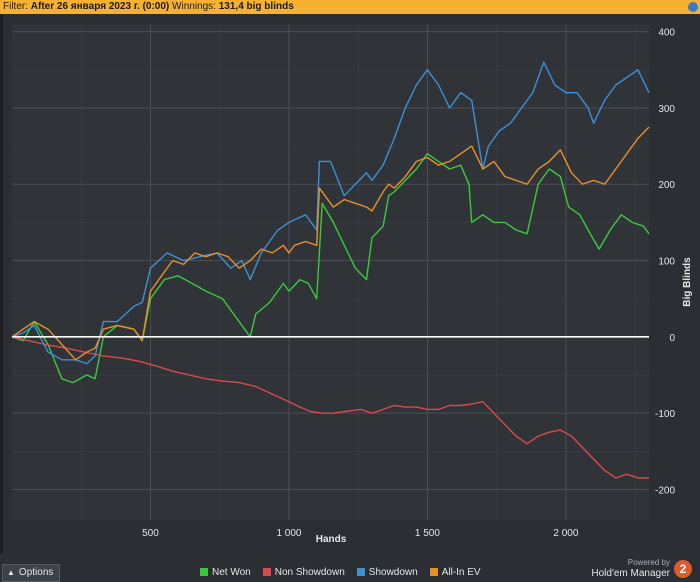 The image size is (700, 582). I want to click on powered-by-text: Powered by, so click(648, 562).